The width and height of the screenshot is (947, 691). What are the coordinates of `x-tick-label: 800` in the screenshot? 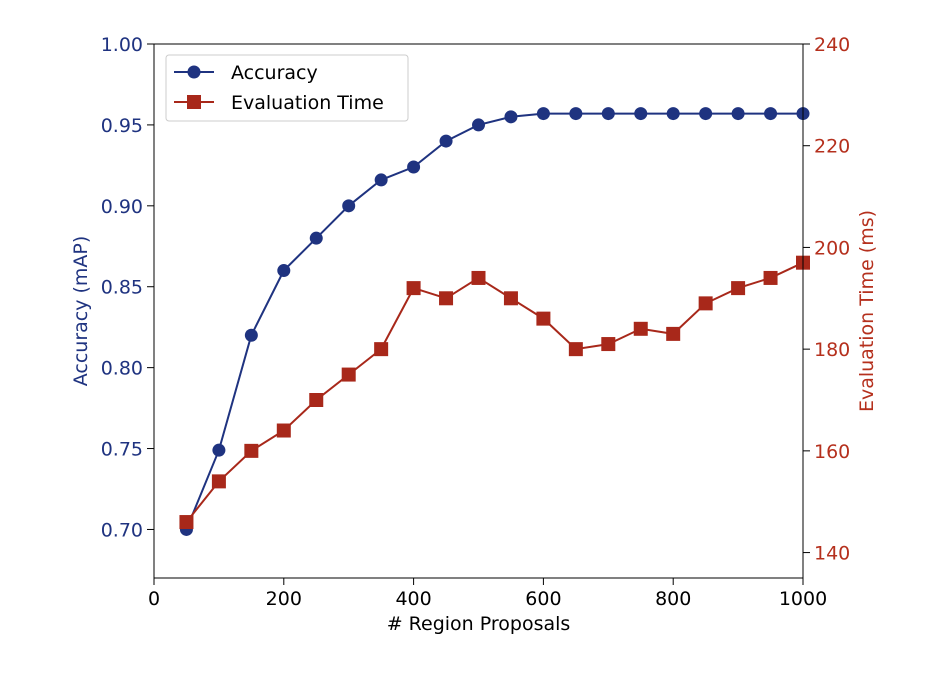 It's located at (673, 599).